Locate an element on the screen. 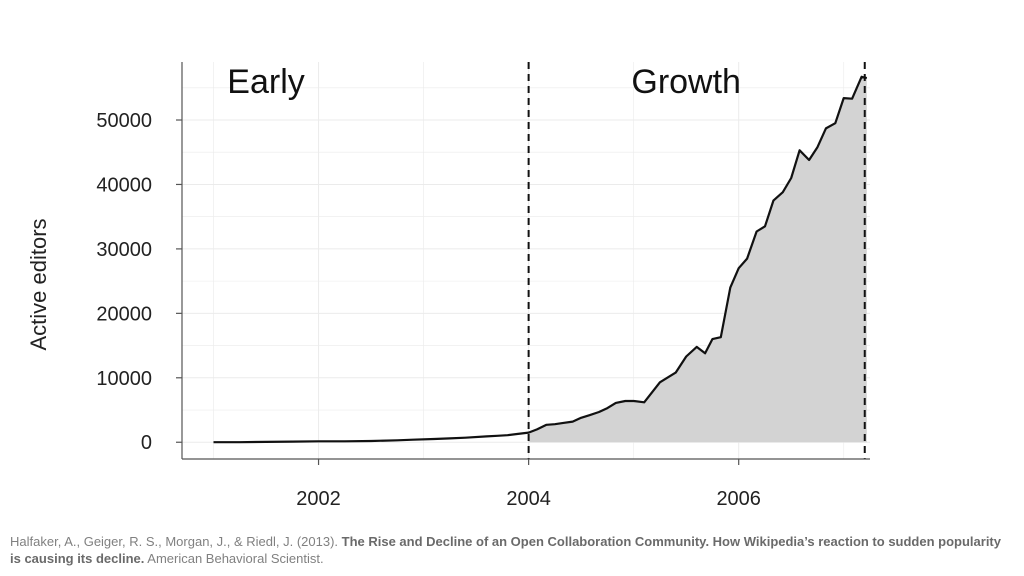 This screenshot has height=576, width=1024. x-tick-label: 2002 is located at coordinates (318, 499).